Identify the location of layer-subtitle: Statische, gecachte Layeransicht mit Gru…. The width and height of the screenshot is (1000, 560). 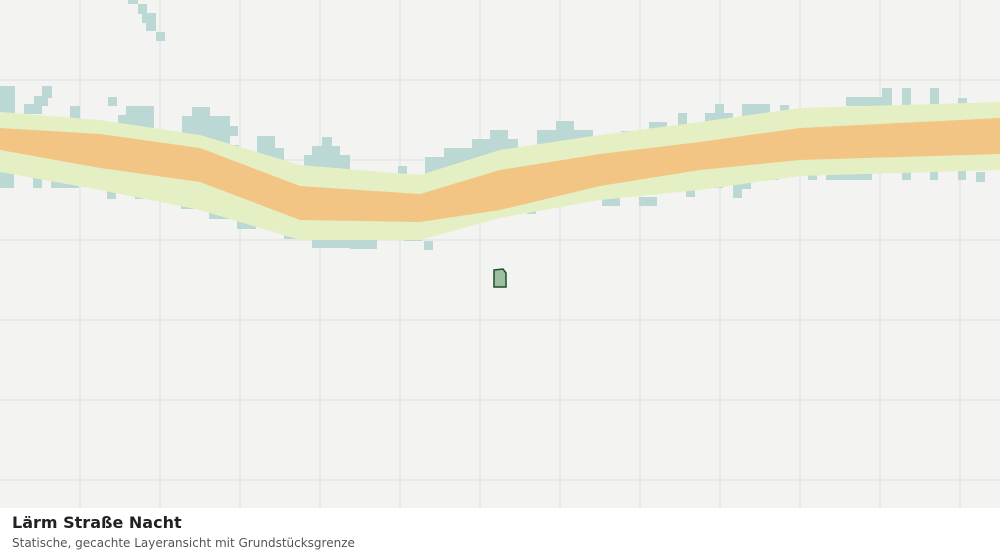
(183, 543).